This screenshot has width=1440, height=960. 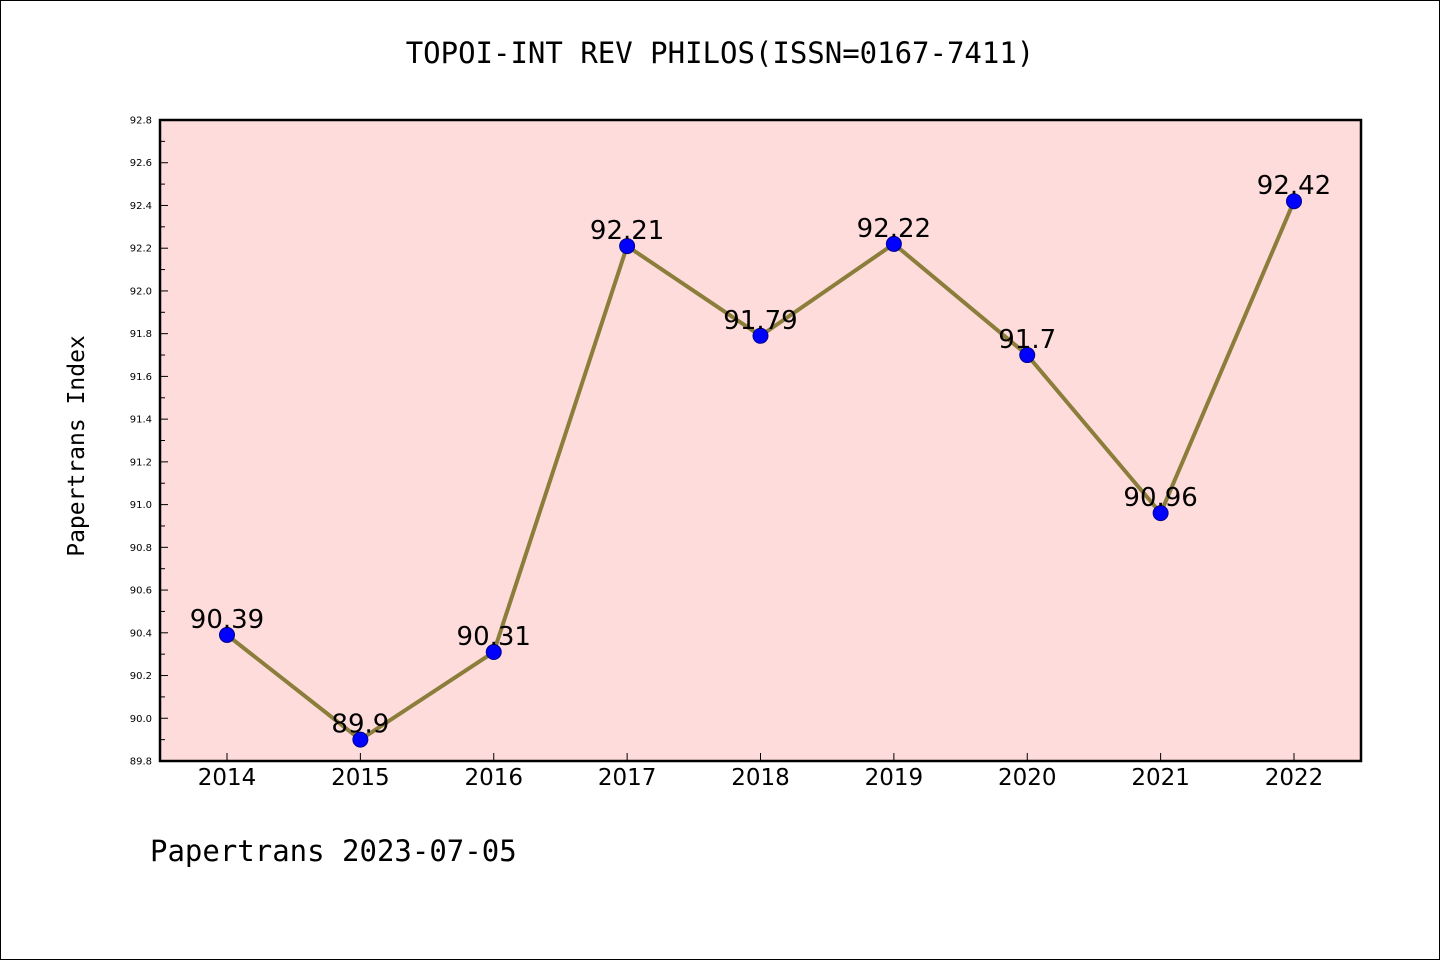 What do you see at coordinates (141, 206) in the screenshot?
I see `y-tick-label: 92.4` at bounding box center [141, 206].